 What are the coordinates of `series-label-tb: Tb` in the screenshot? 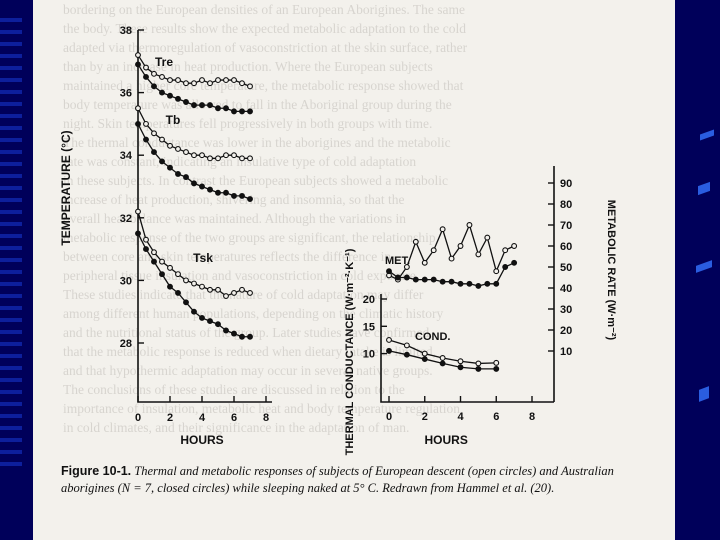 It's located at (173, 120).